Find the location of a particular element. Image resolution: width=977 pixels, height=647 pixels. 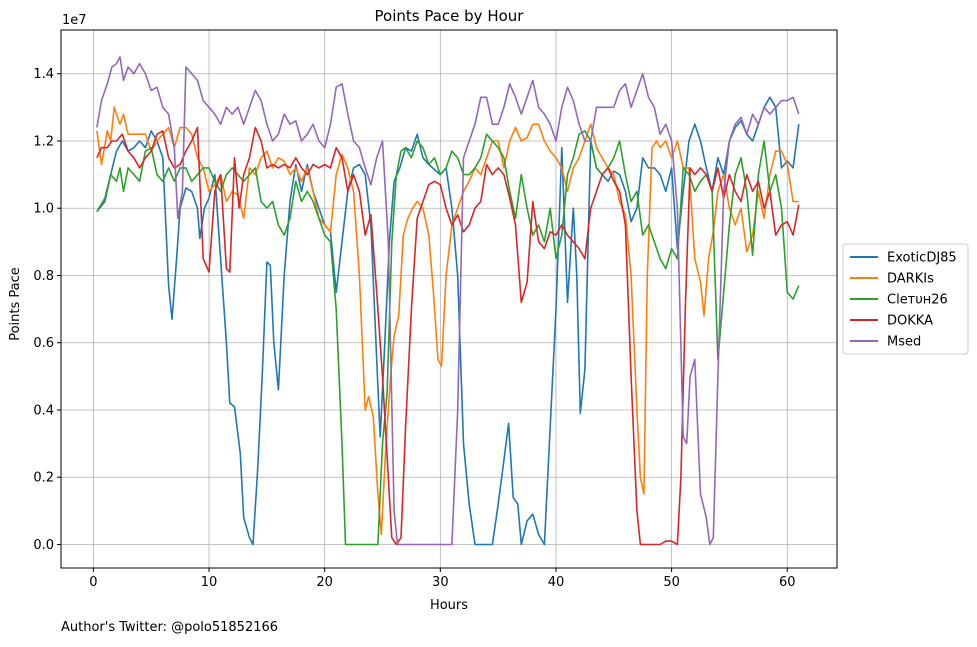

y-tick-label: 1.4 is located at coordinates (43, 74).